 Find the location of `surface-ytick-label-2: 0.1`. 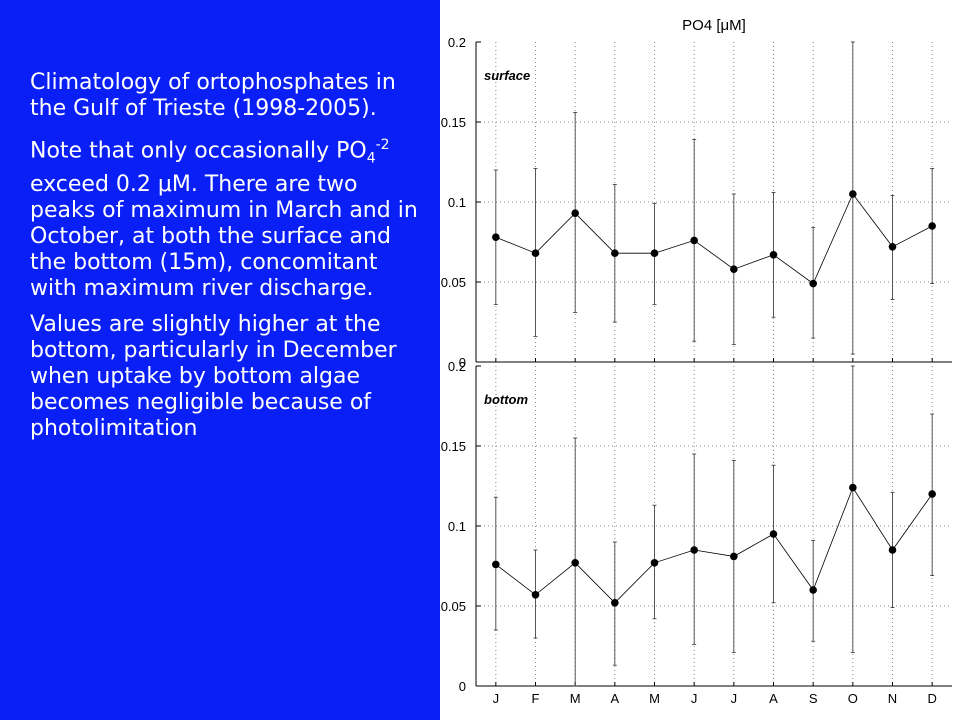

surface-ytick-label-2: 0.1 is located at coordinates (457, 202).